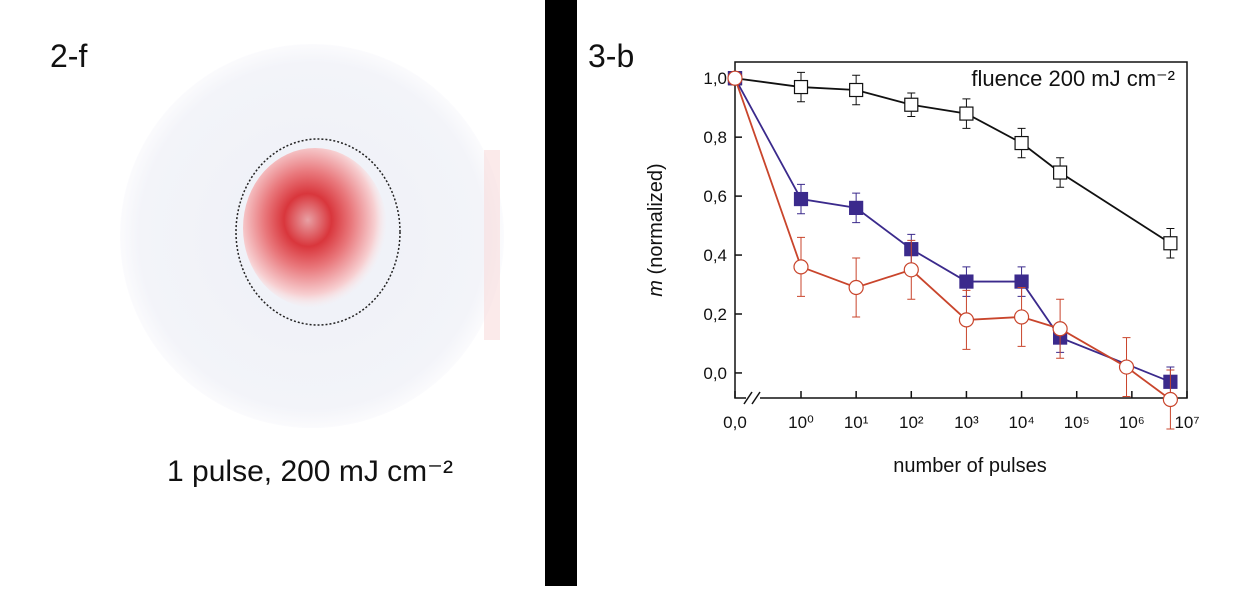 This screenshot has height=591, width=1255. I want to click on y-tick-label: 0,0, so click(715, 373).